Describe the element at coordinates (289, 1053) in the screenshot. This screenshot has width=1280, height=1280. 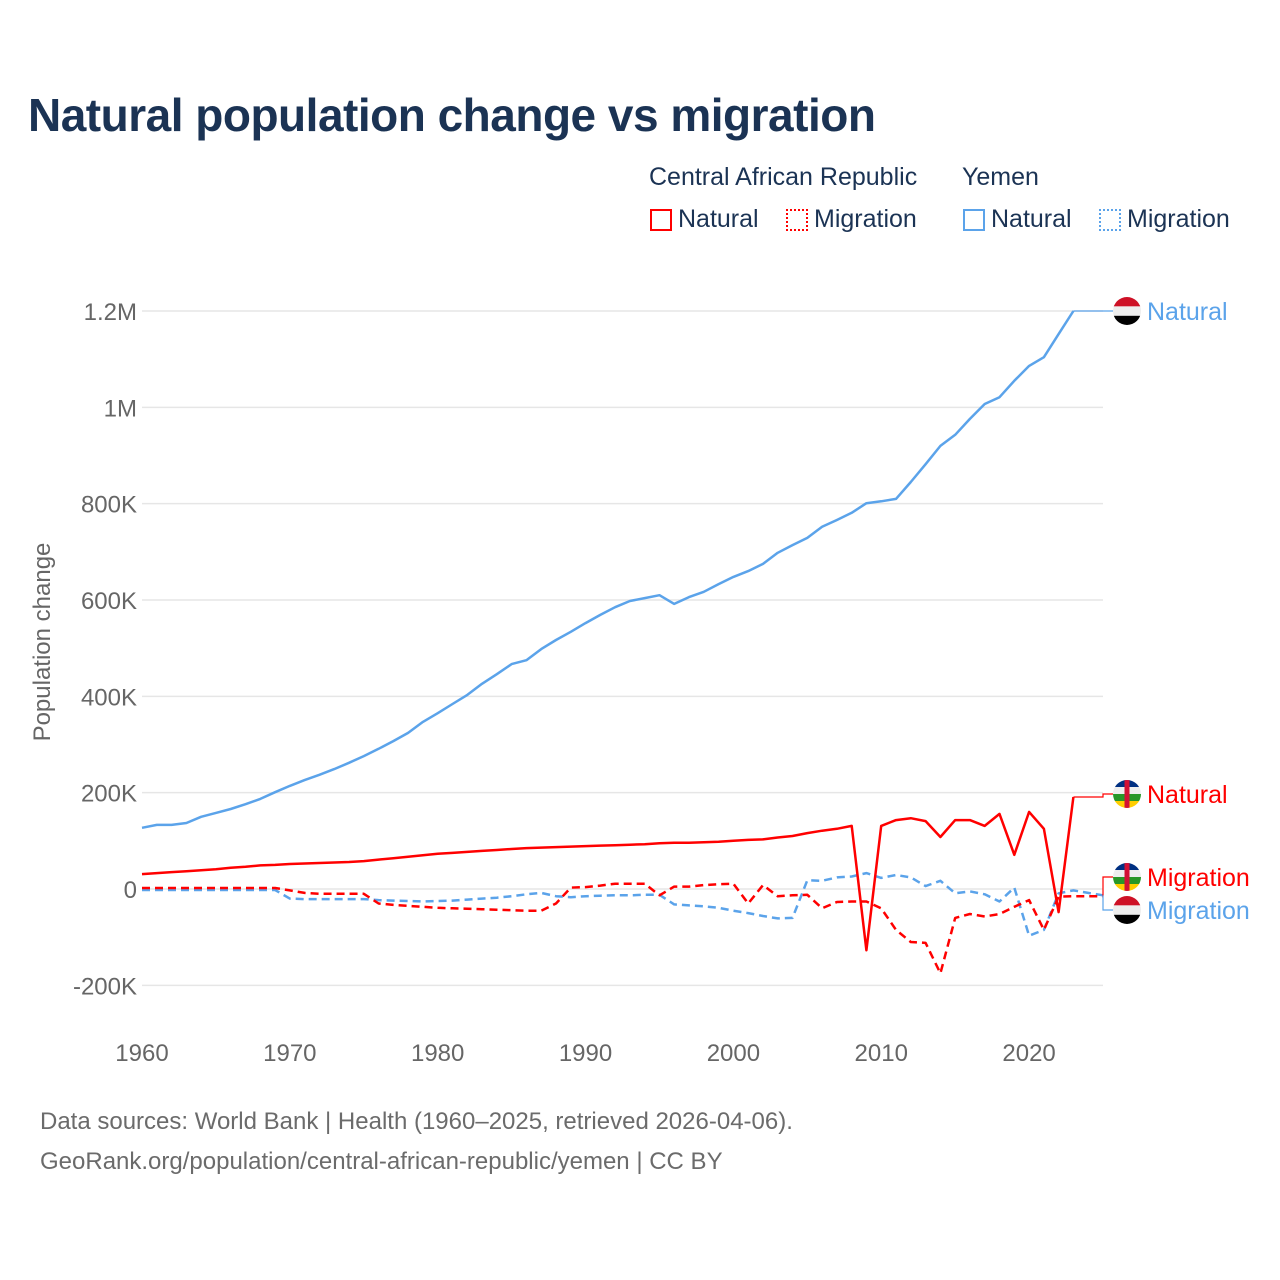
I see `x-tick-label: 1970` at that location.